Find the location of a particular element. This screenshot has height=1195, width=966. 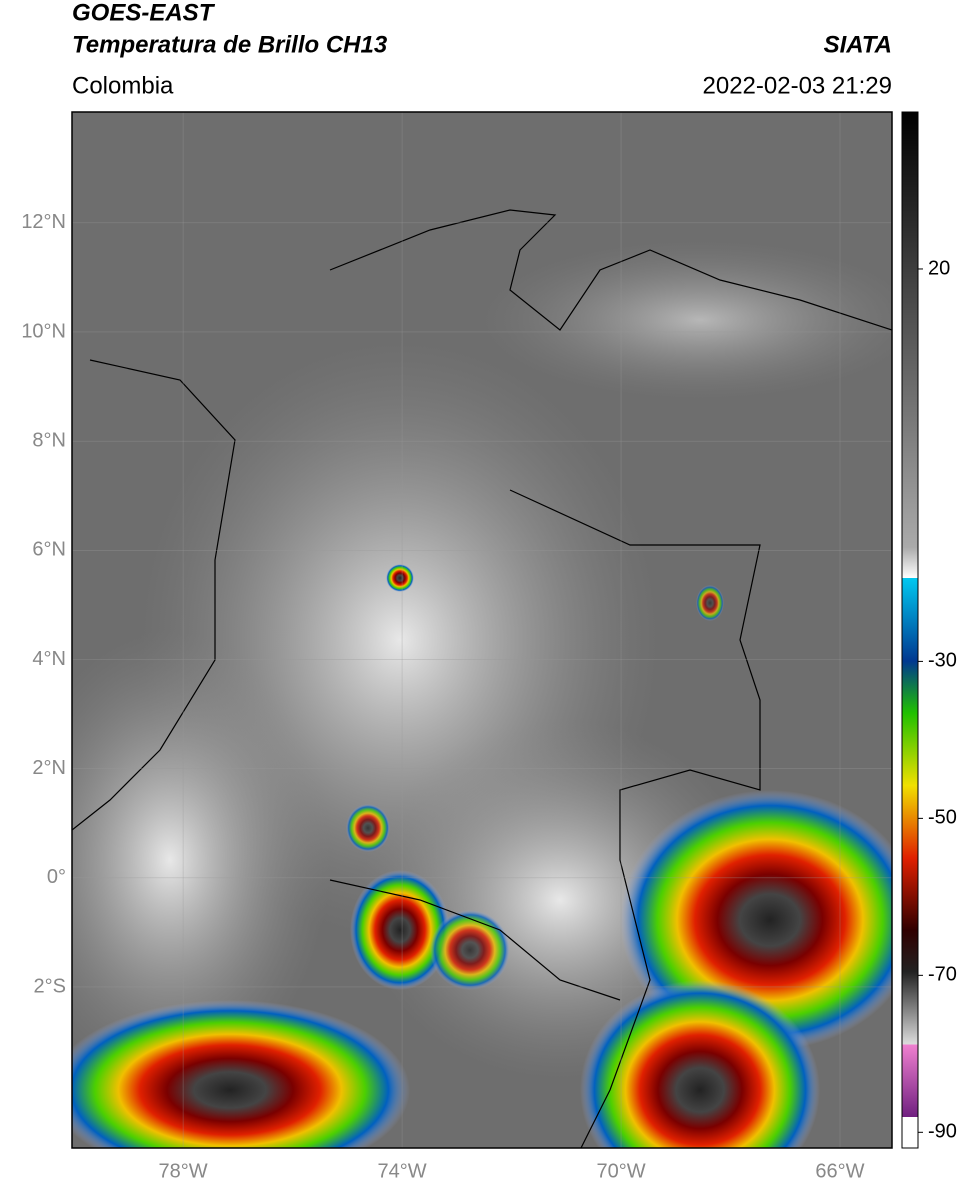

lat-tick-label: 4°N is located at coordinates (49, 659).